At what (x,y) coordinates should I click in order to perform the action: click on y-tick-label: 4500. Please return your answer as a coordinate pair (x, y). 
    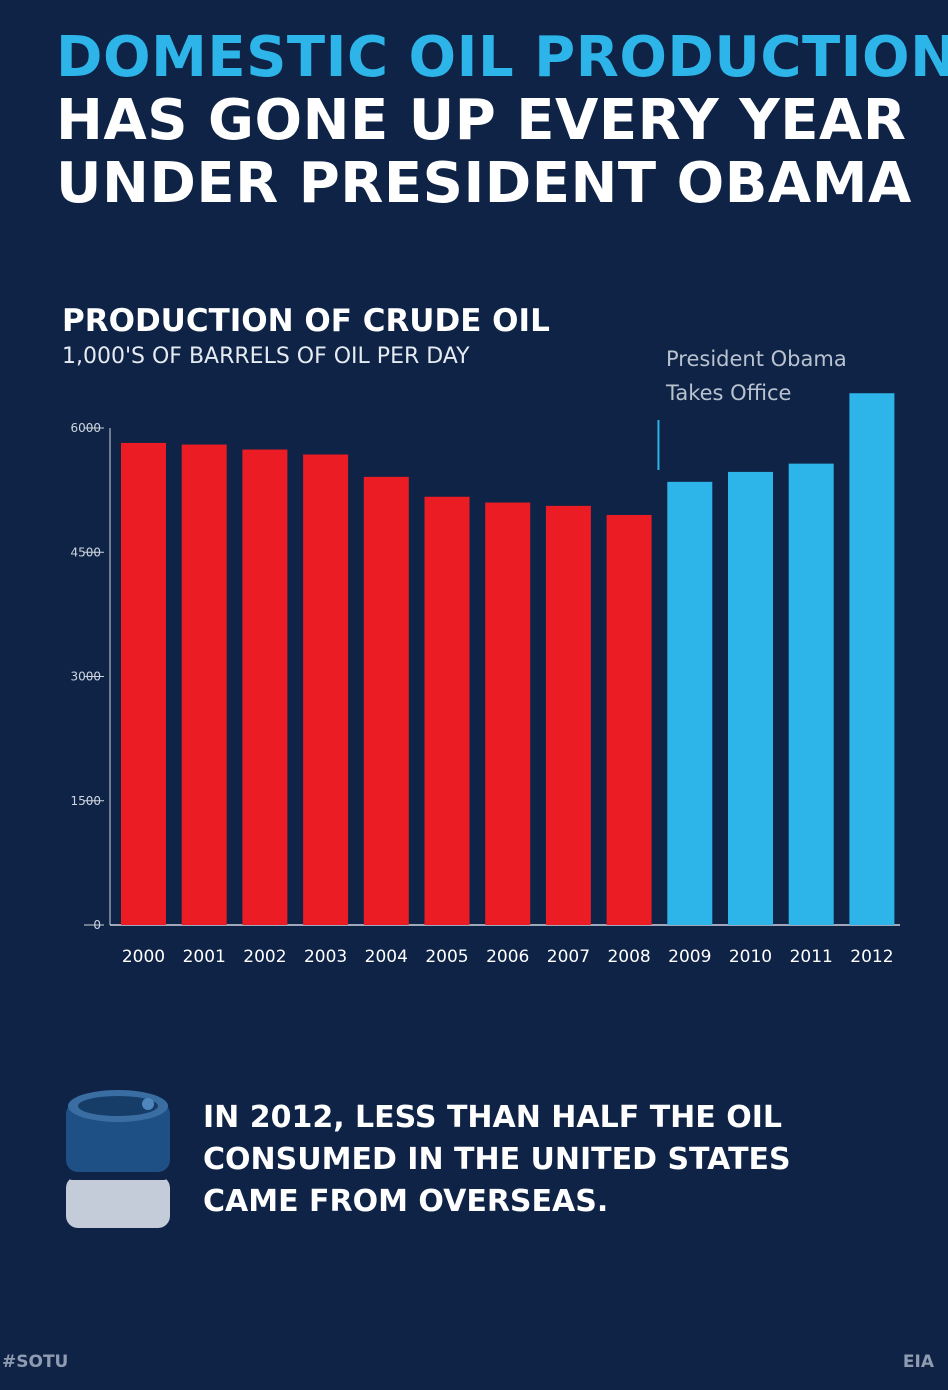
    Looking at the image, I should click on (85, 552).